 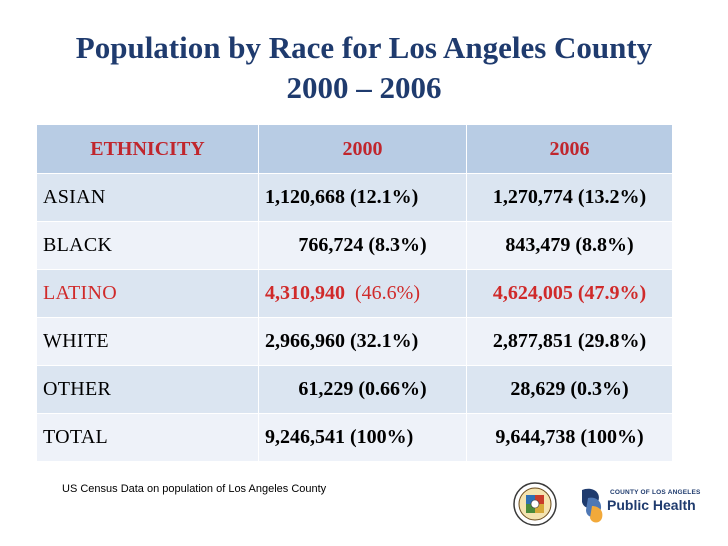 I want to click on cell-2006: 1,270,774 (13.2%), so click(x=569, y=197).